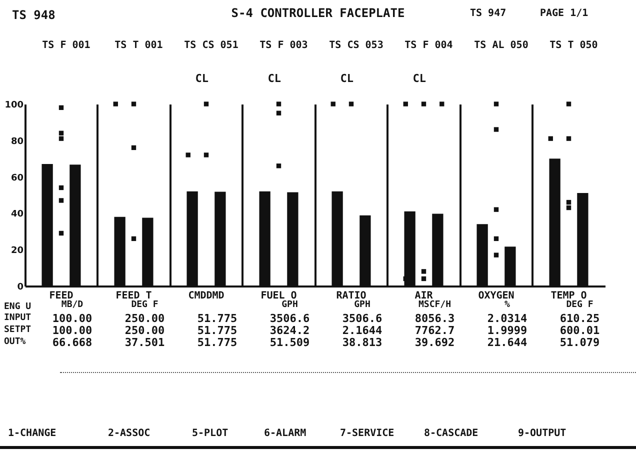  I want to click on text: PAGE 1/1, so click(564, 13).